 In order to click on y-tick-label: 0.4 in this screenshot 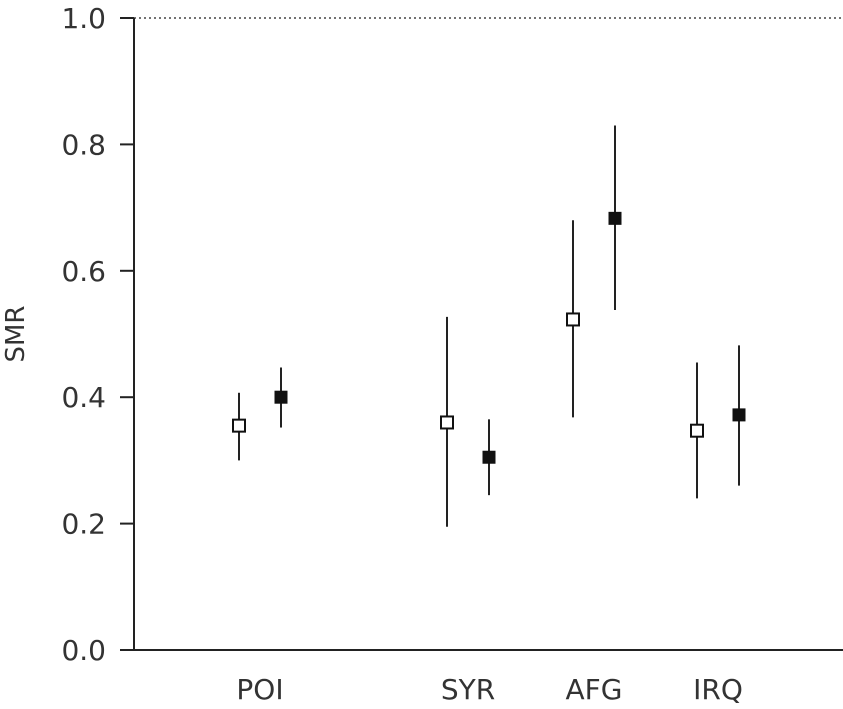, I will do `click(83, 397)`.